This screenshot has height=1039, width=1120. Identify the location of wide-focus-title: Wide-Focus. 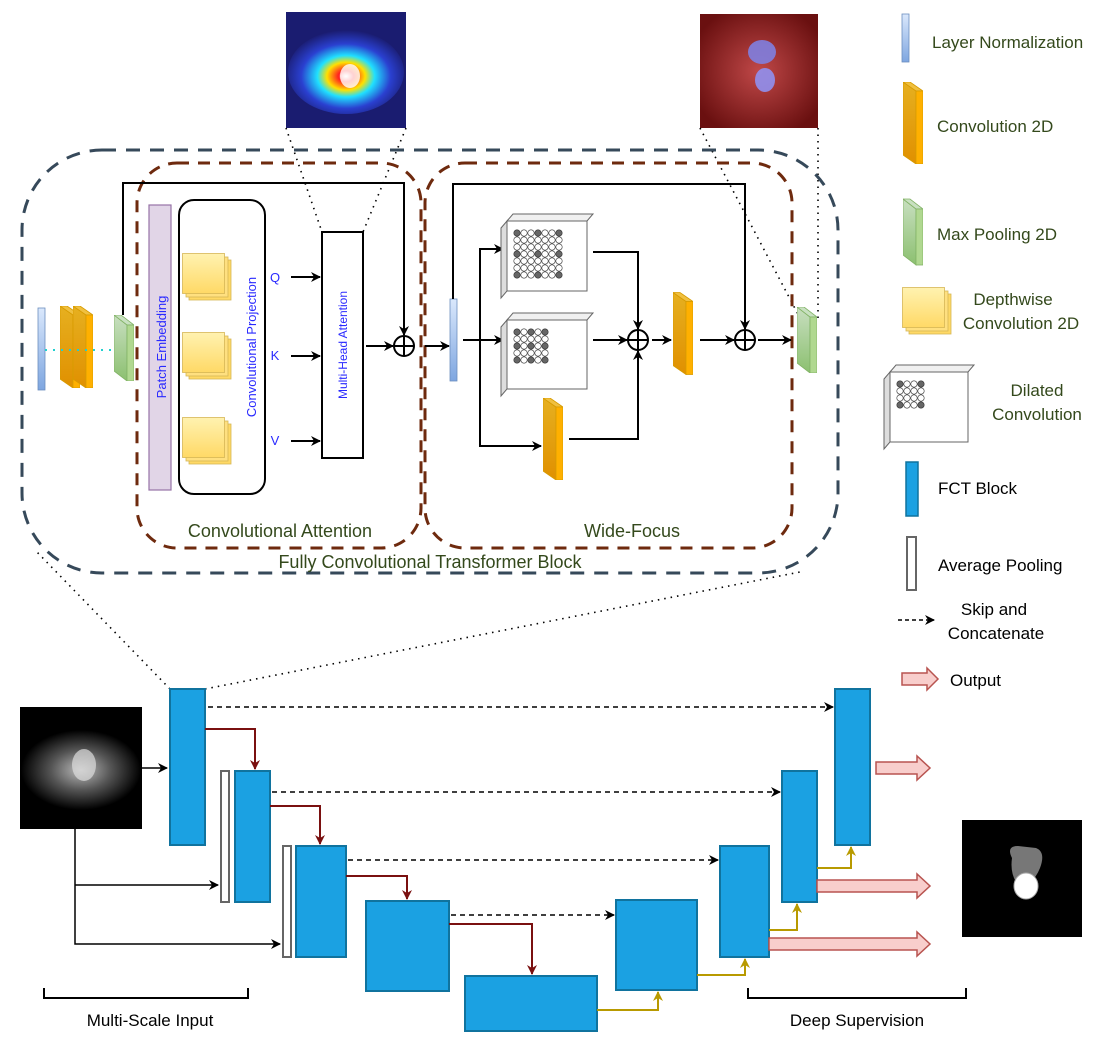
(632, 531).